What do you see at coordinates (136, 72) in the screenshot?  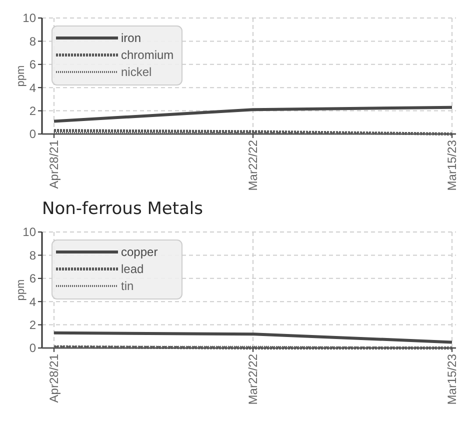 I see `text: nickel` at bounding box center [136, 72].